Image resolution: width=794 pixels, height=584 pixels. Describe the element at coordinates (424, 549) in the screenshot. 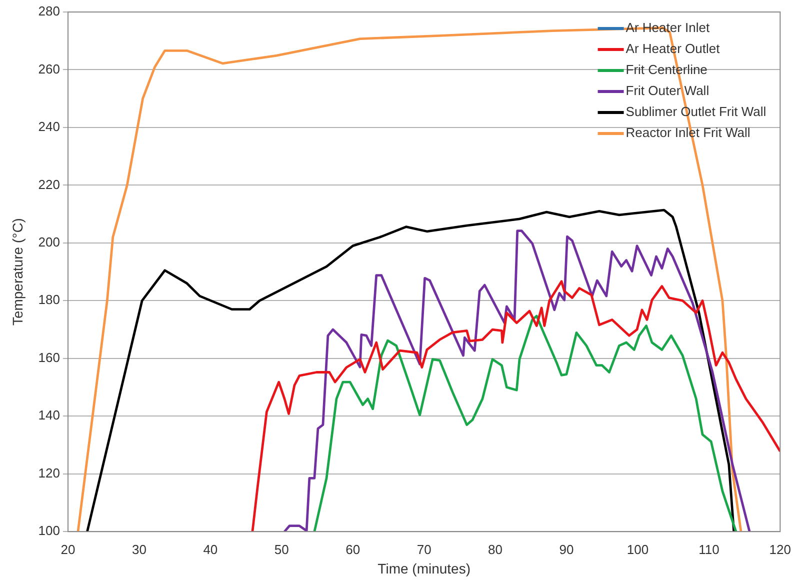

I see `x-tick-label: 70` at that location.